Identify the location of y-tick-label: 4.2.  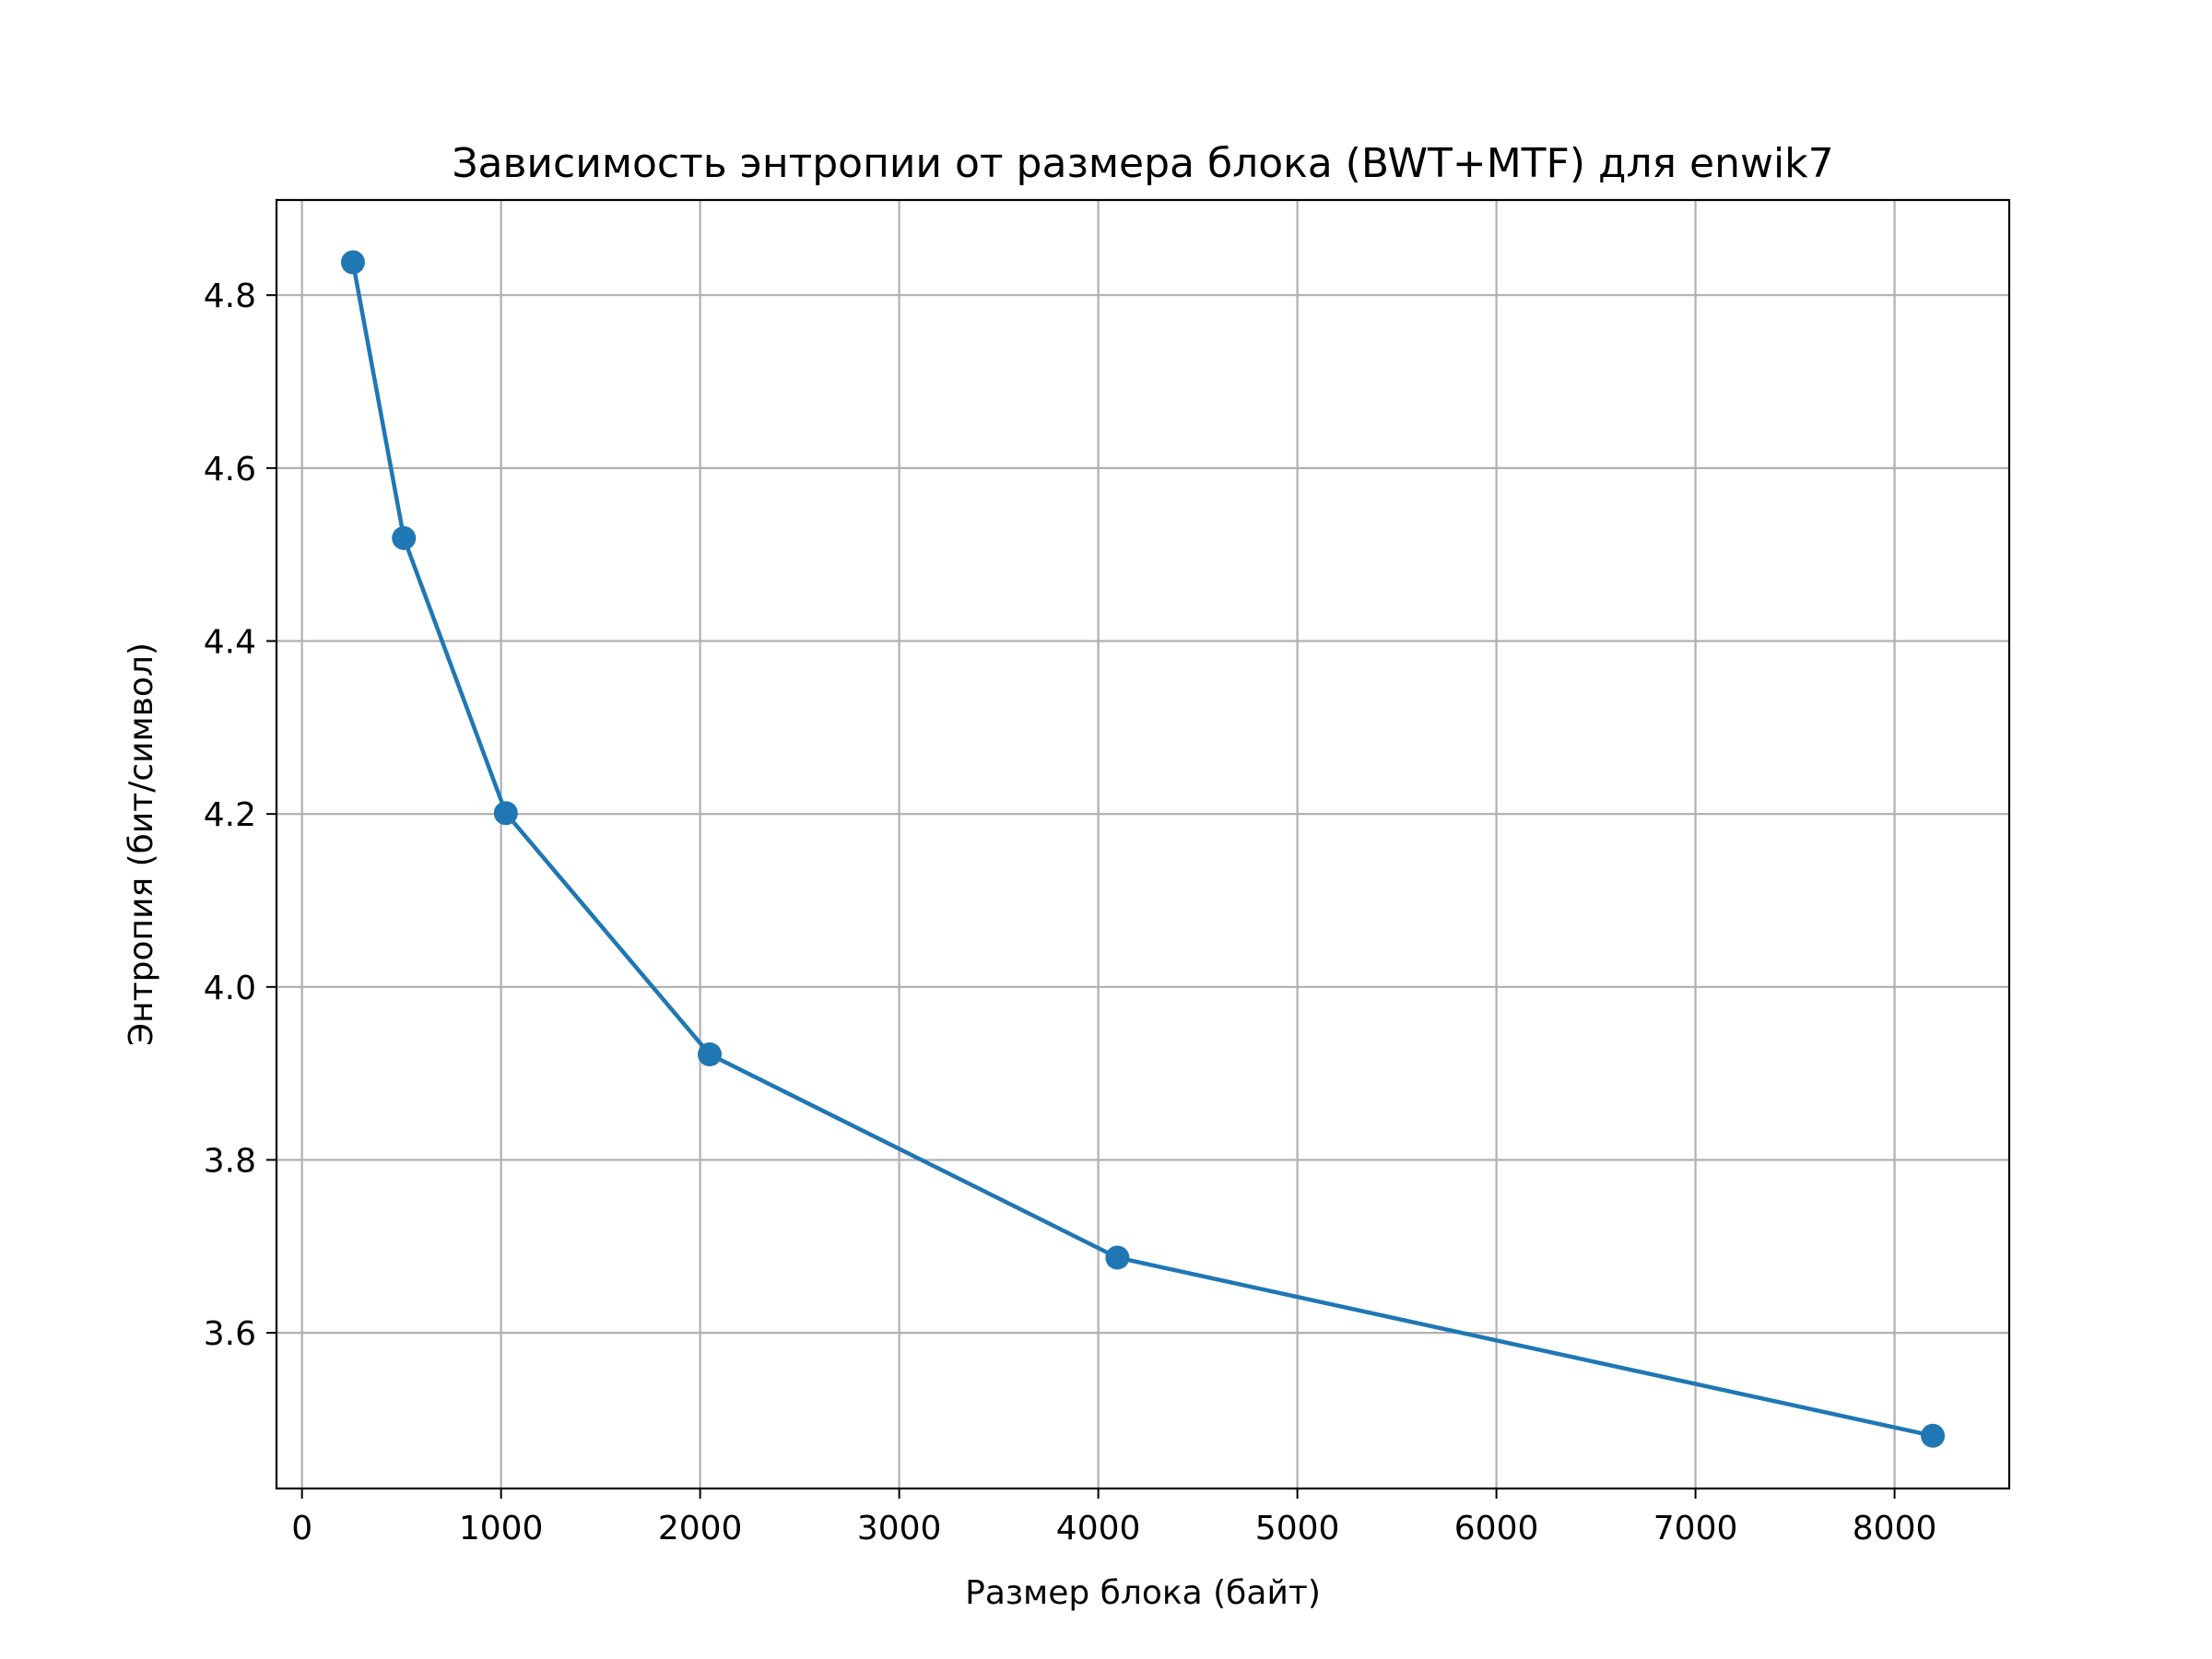
(230, 815).